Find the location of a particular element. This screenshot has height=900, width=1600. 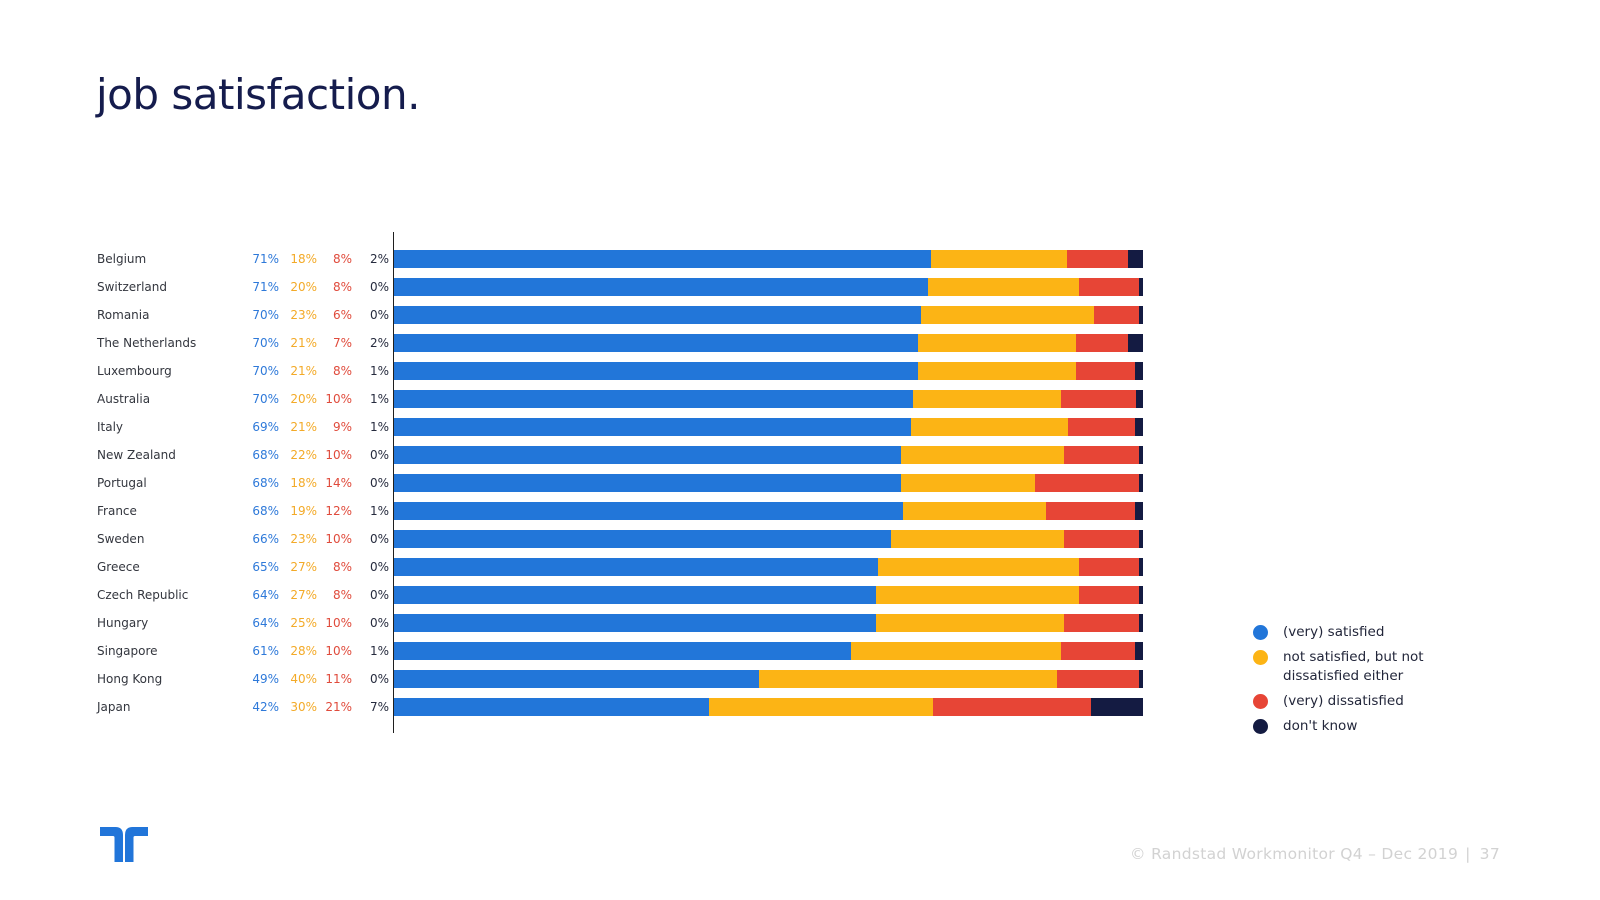

value-dissatisfied: 14% is located at coordinates (338, 483).